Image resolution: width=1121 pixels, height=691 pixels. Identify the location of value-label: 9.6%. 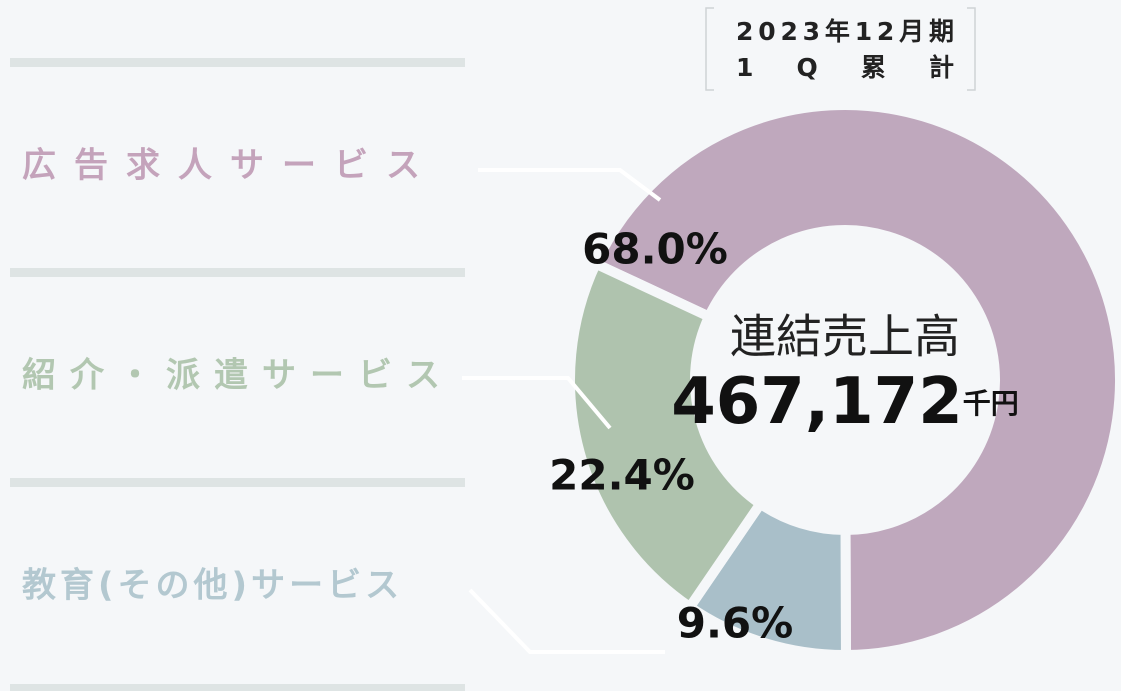
(735, 623).